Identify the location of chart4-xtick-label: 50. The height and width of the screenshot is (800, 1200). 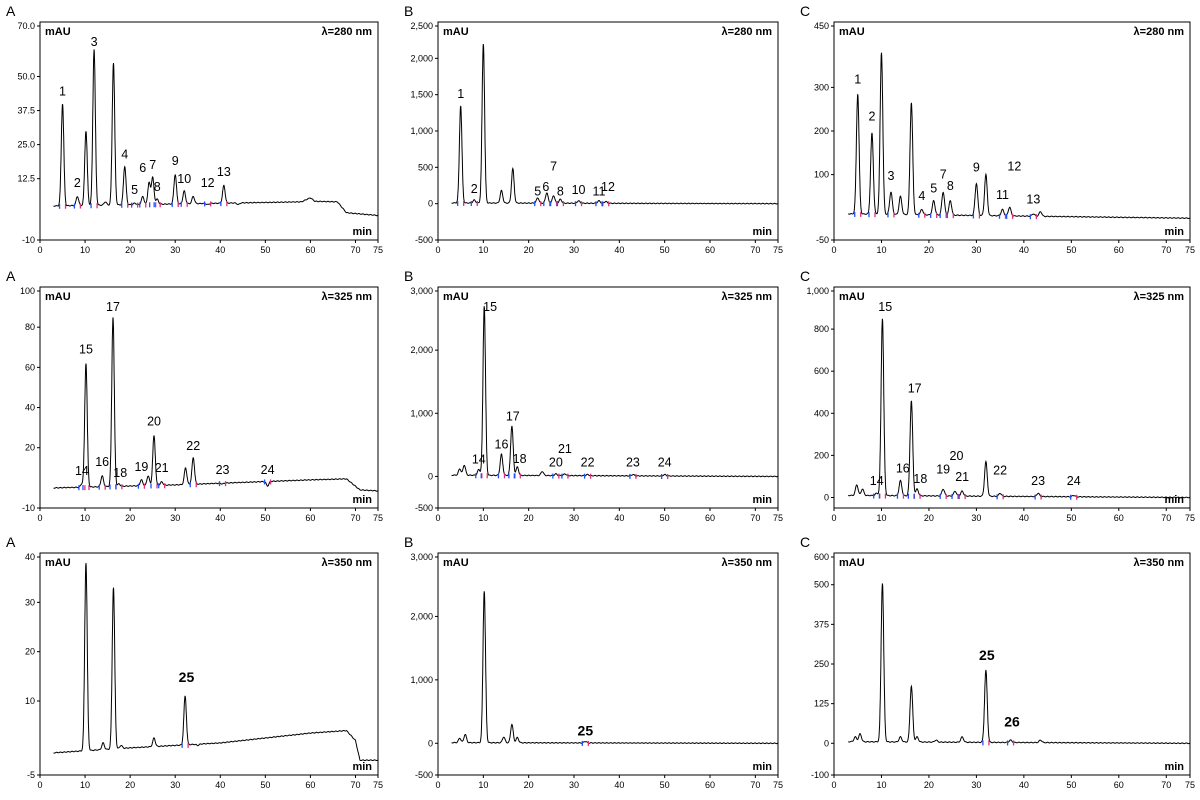
(665, 518).